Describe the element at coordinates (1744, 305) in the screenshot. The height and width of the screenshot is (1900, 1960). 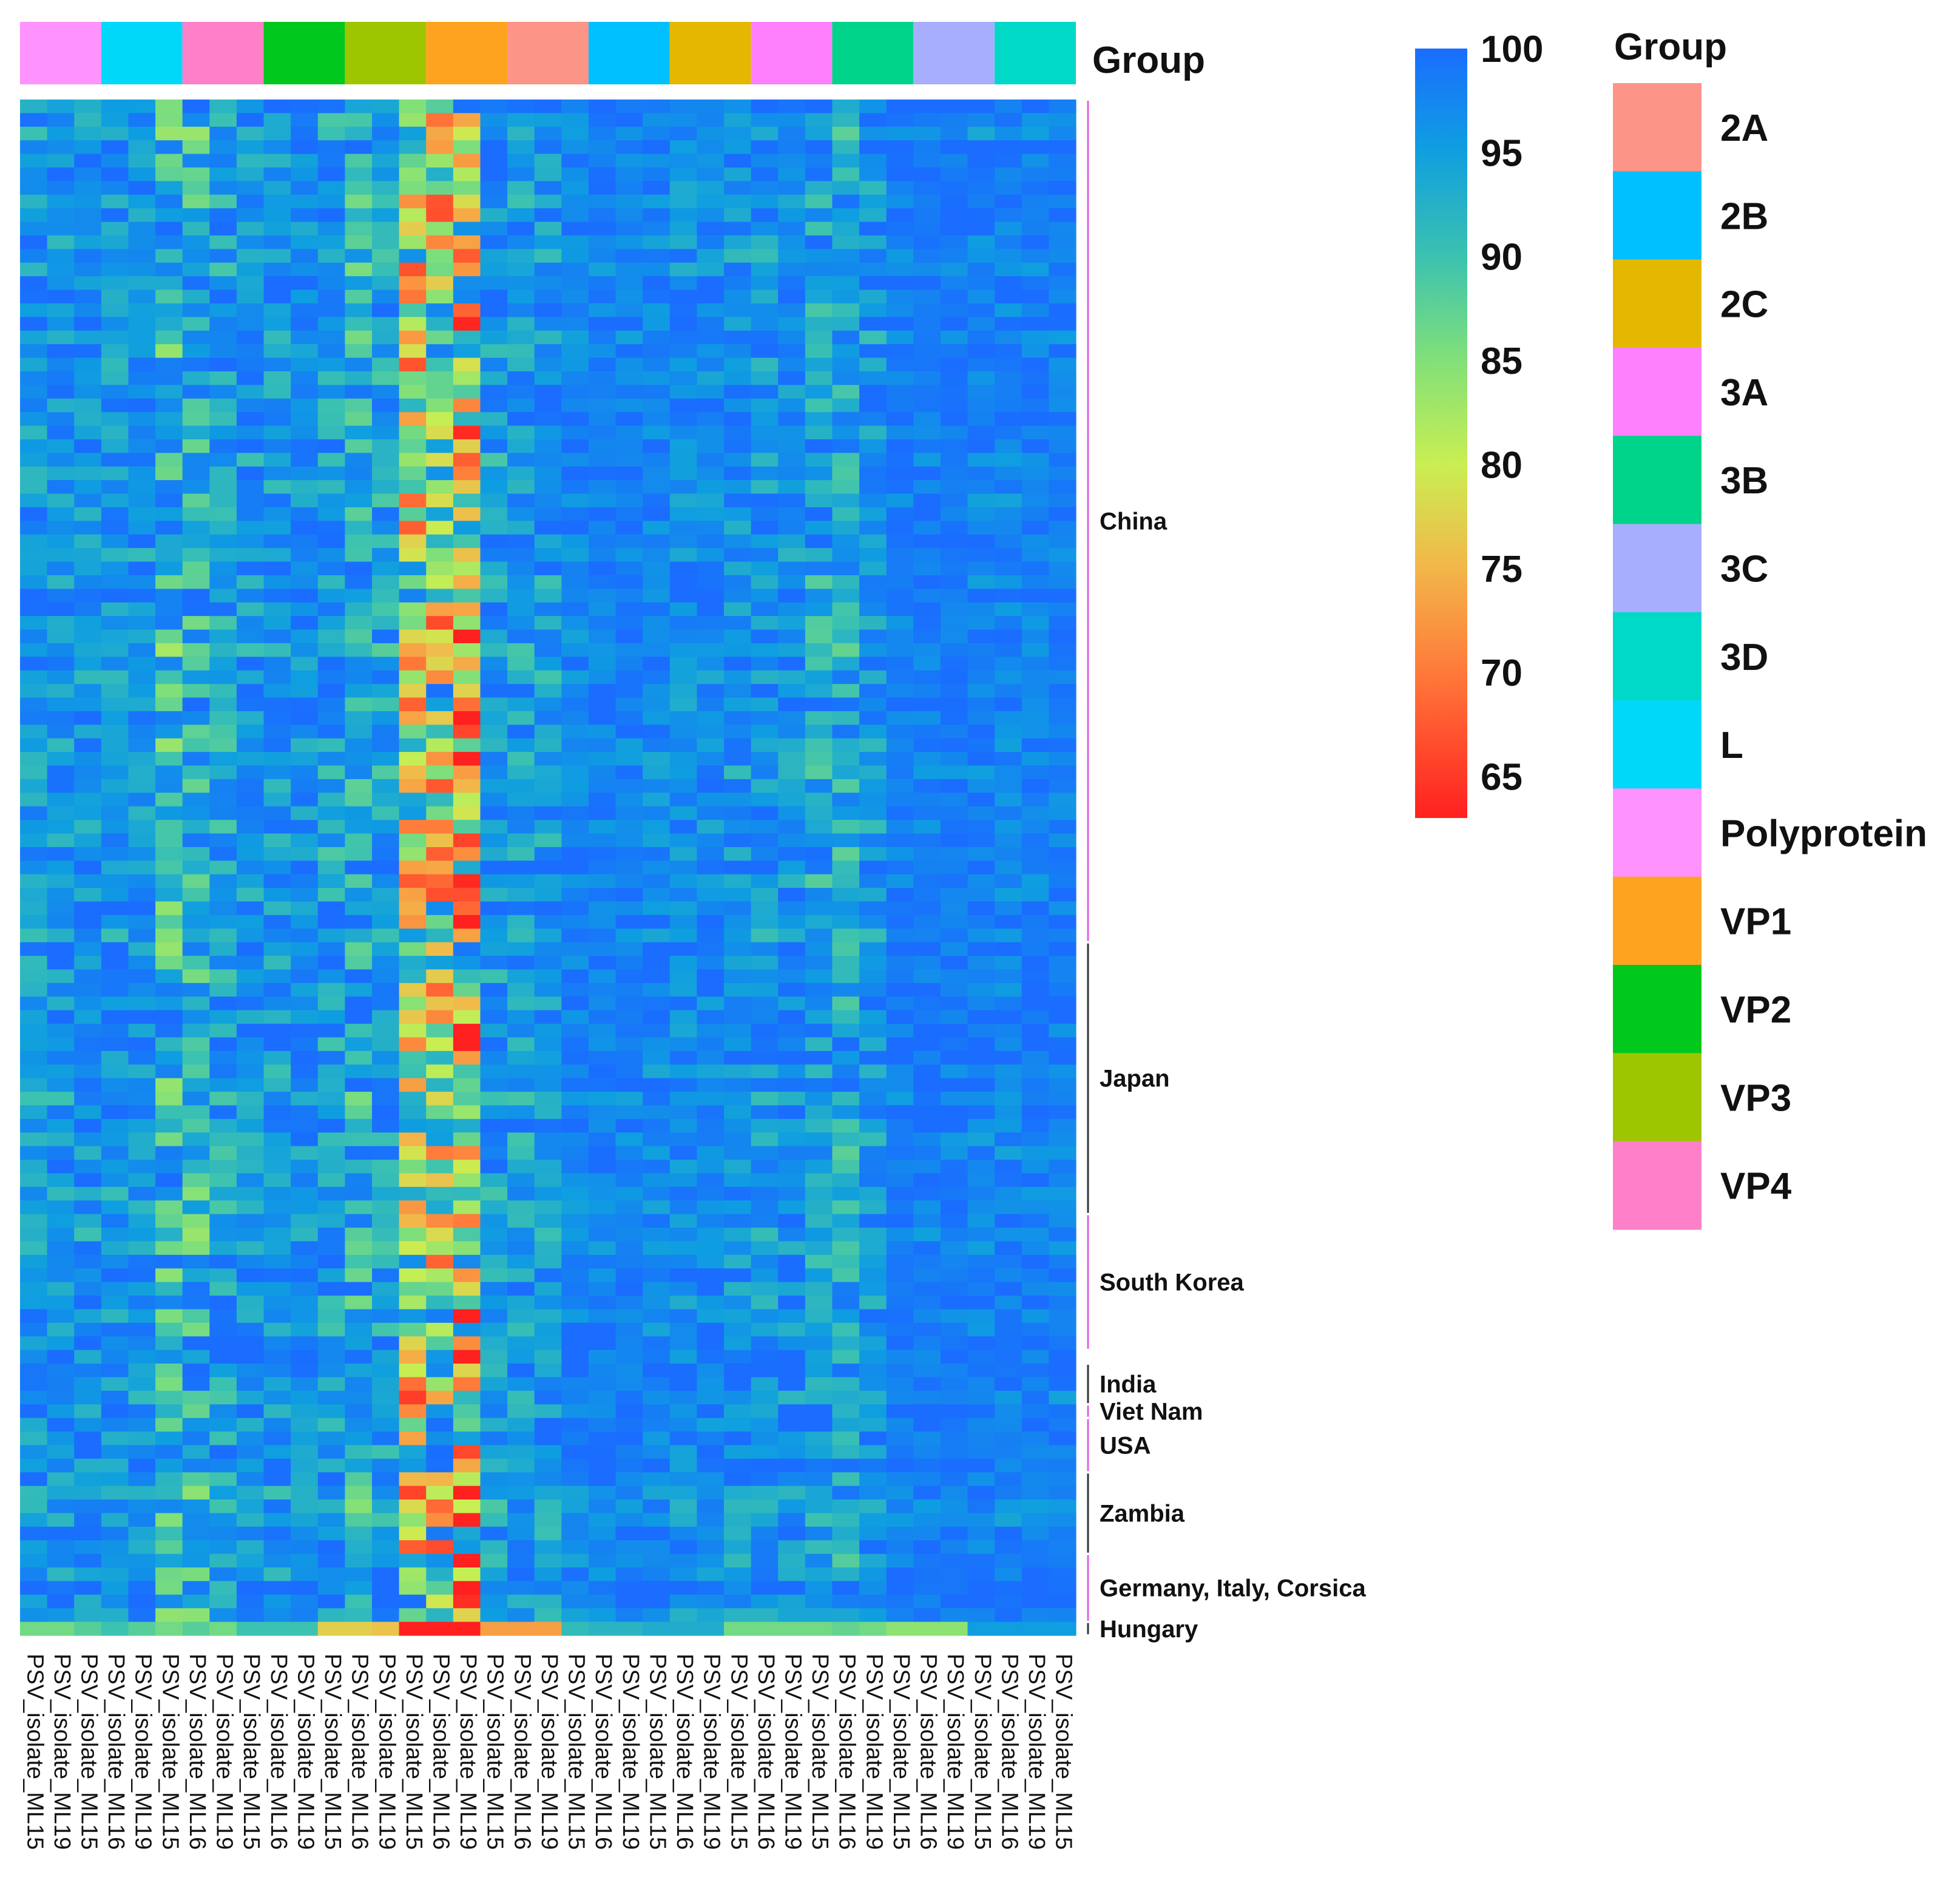
I see `group-legend-label: 2C` at that location.